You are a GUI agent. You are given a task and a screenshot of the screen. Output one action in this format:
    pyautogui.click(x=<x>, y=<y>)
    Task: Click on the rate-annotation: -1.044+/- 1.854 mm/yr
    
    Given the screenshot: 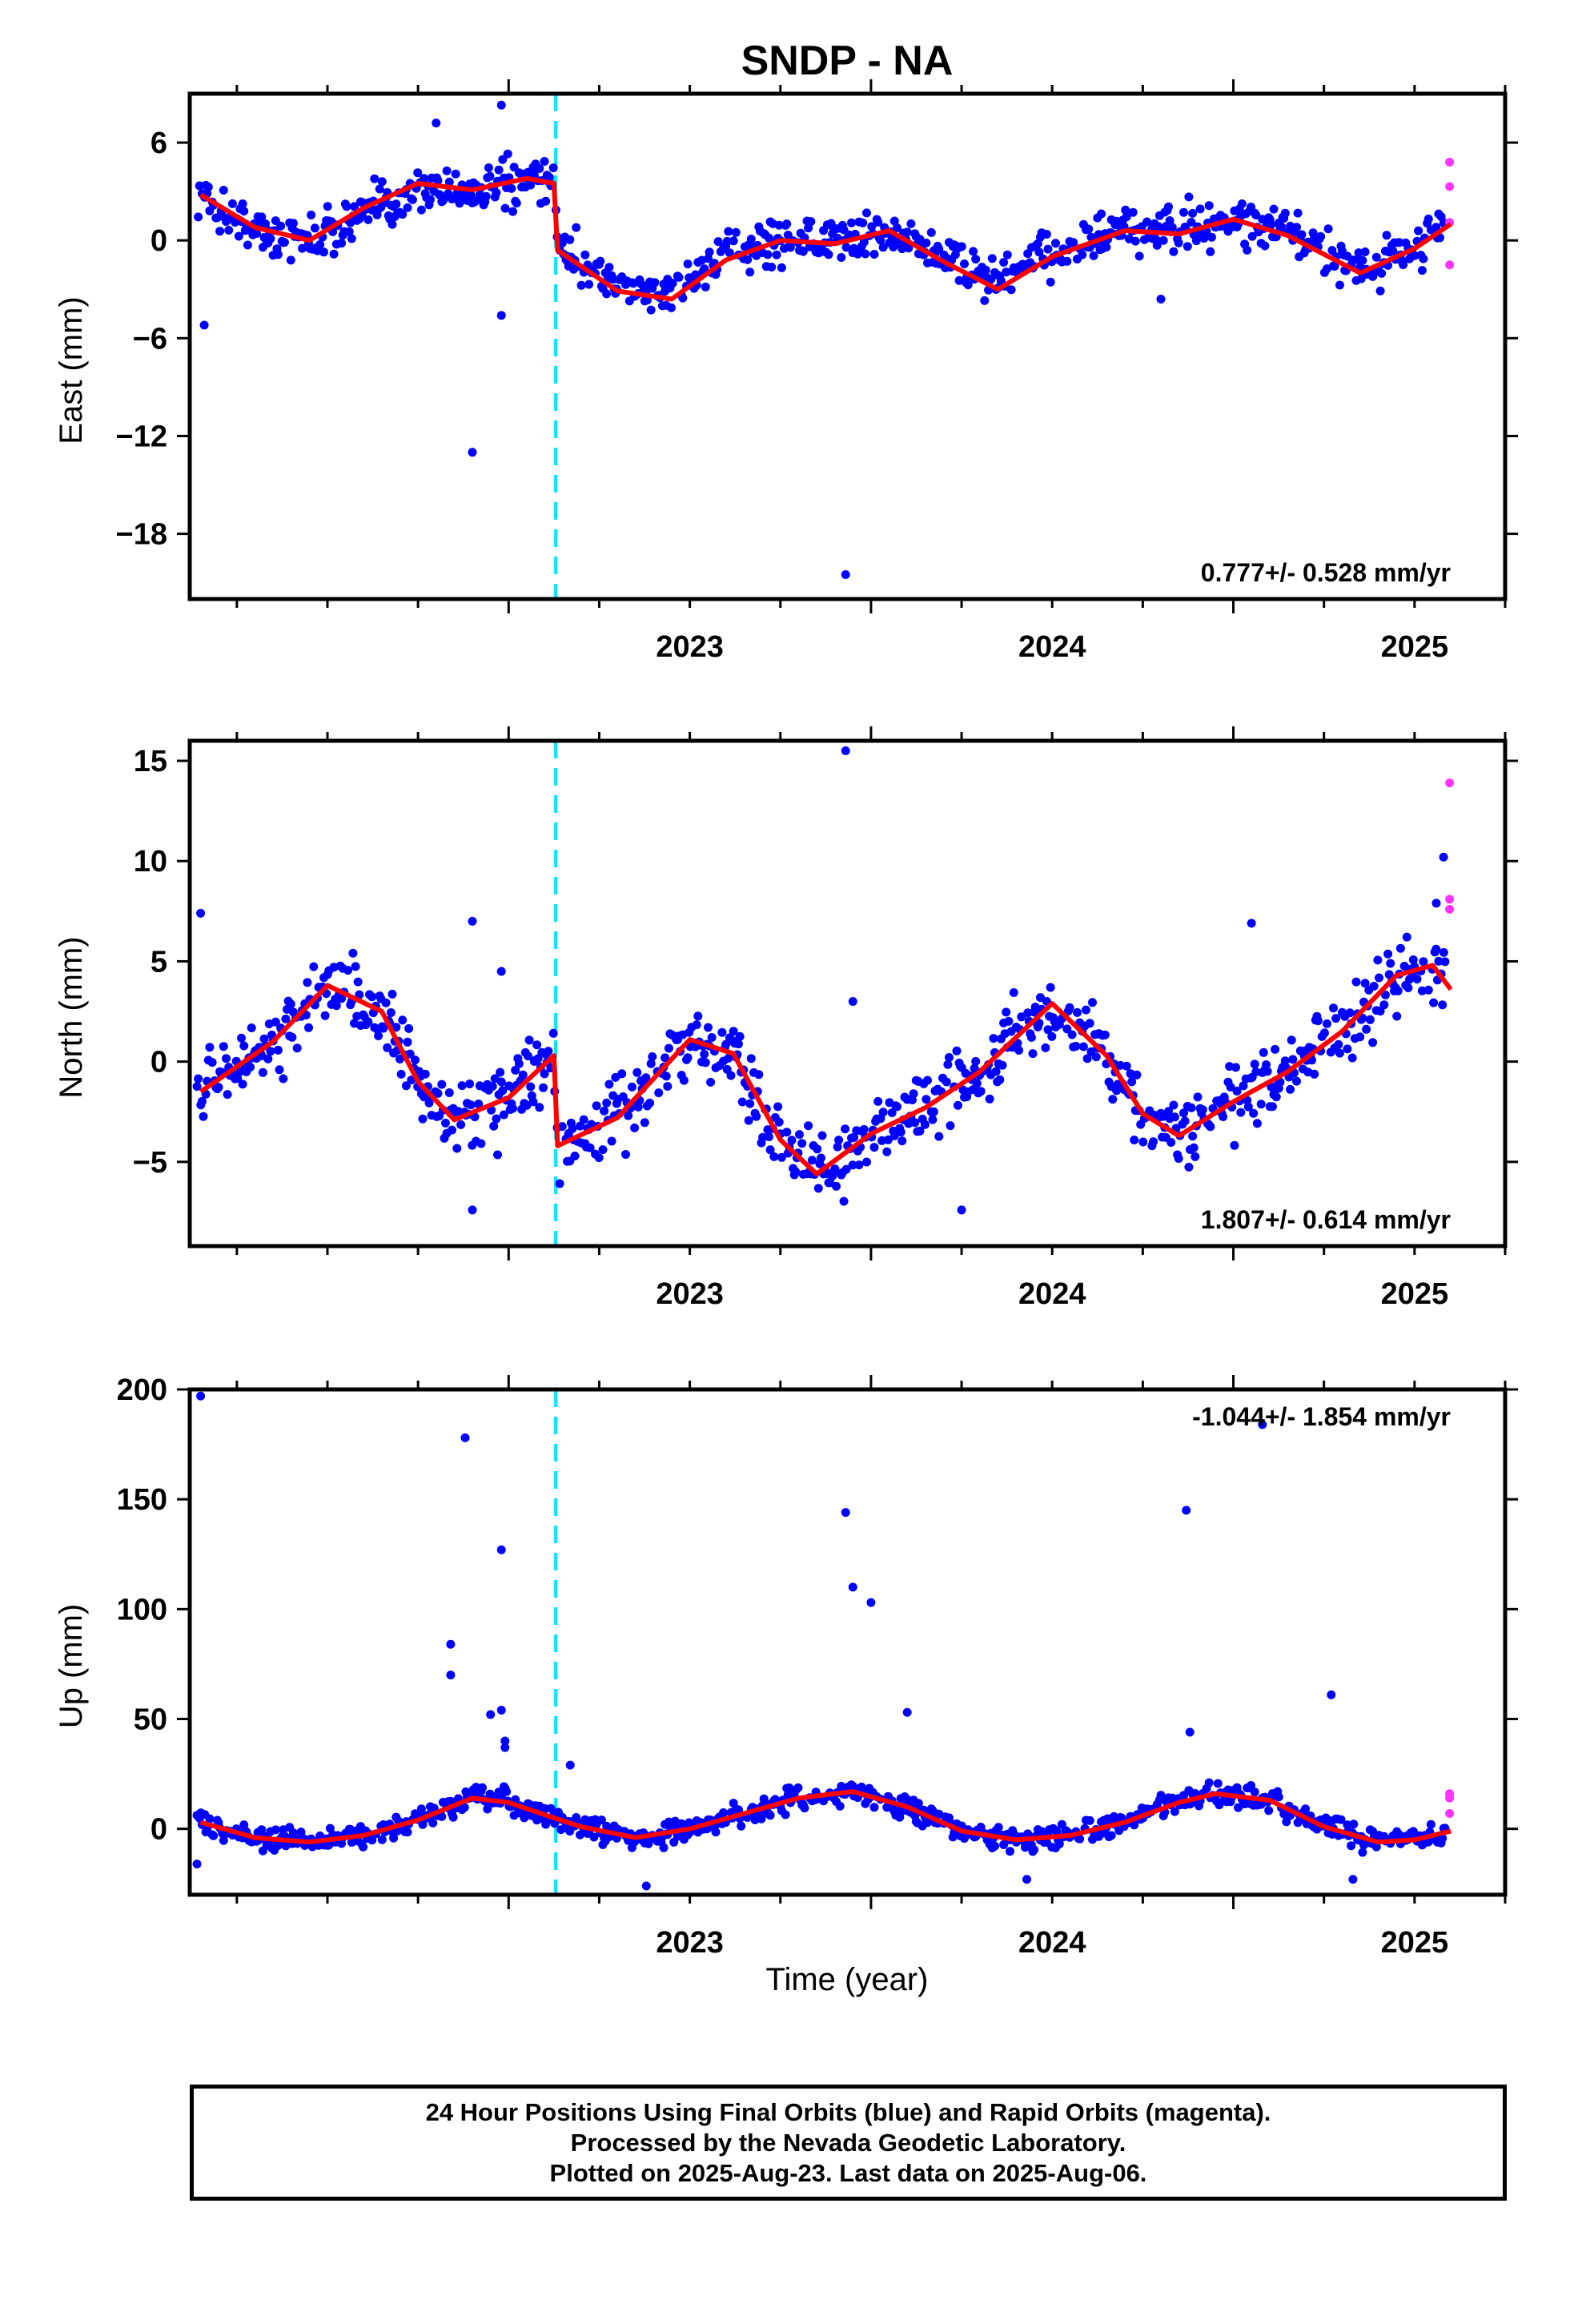 What is the action you would take?
    pyautogui.click(x=1322, y=1416)
    